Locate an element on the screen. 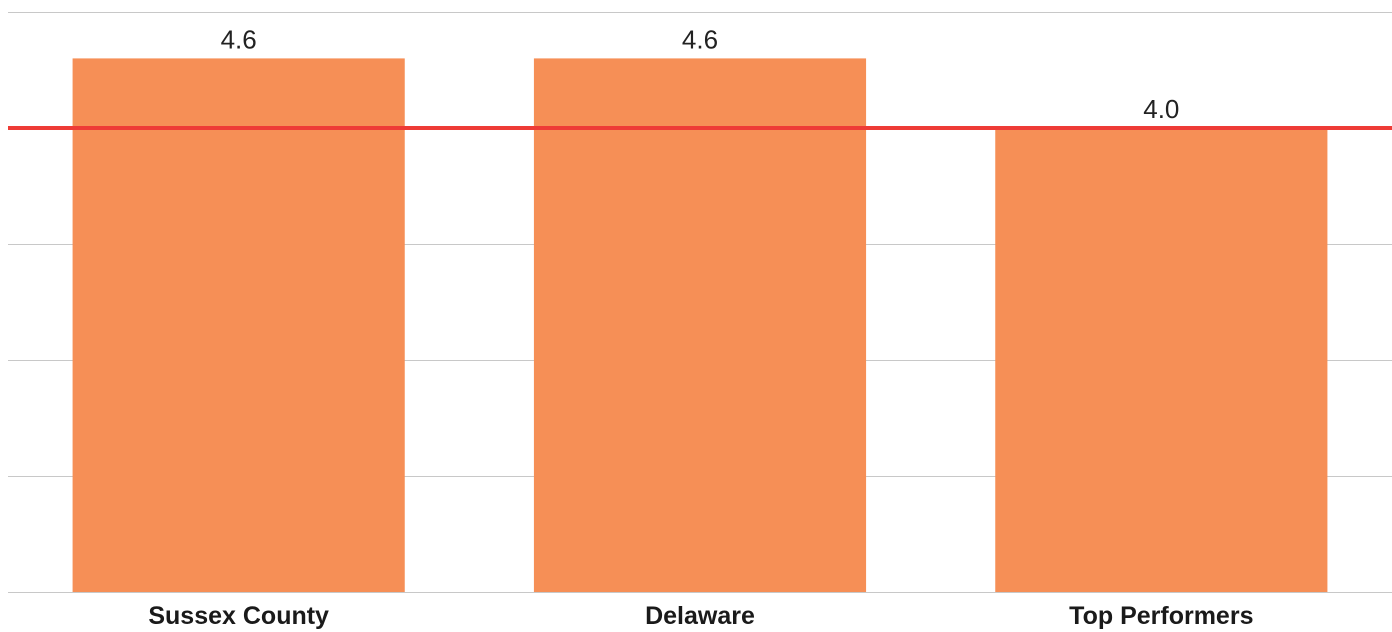 The image size is (1392, 632). value-labels: 4.6 4.6 4.0 is located at coordinates (700, 74).